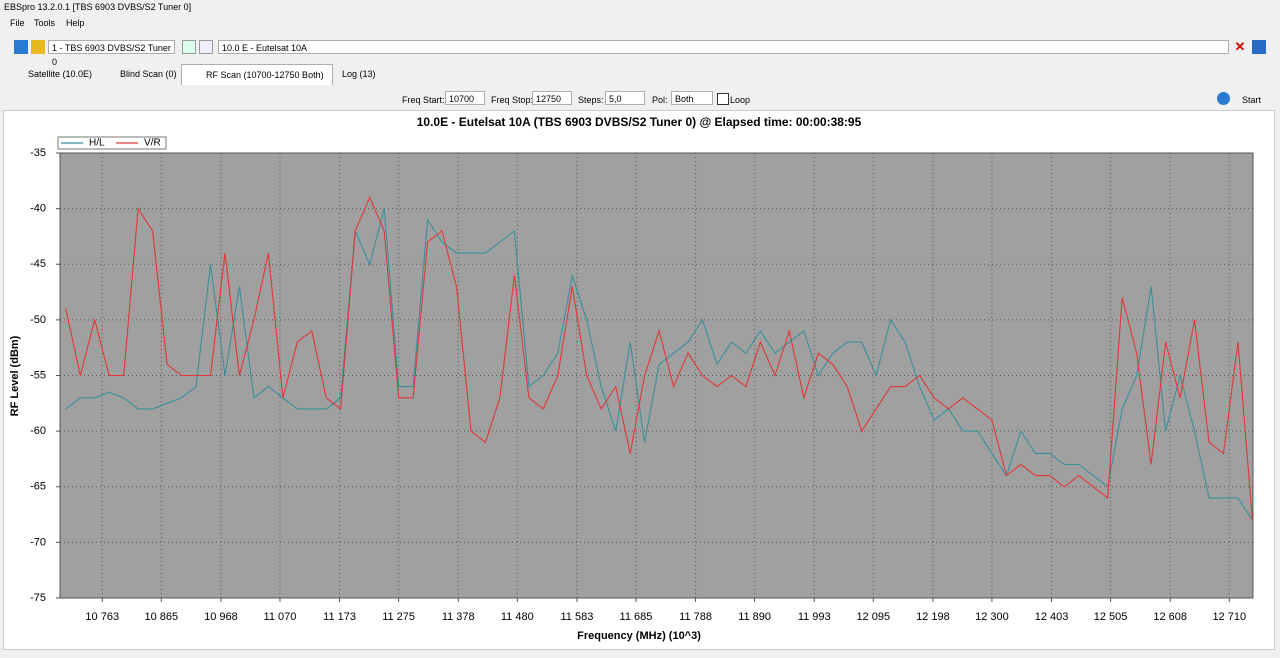  Describe the element at coordinates (102, 617) in the screenshot. I see `x-tick-label: 10 763` at that location.